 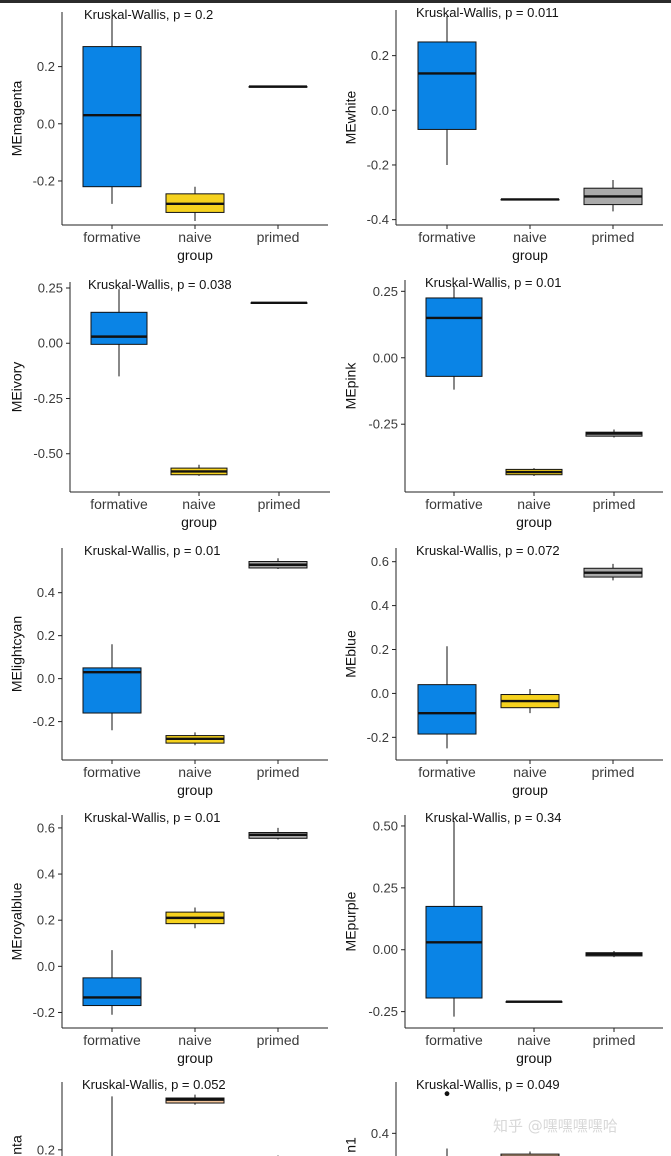 What do you see at coordinates (17, 921) in the screenshot?
I see `y-axis-label: MEroyalblue` at bounding box center [17, 921].